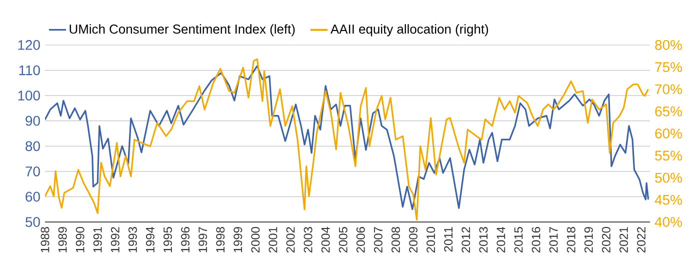 Image resolution: width=700 pixels, height=273 pixels. What do you see at coordinates (273, 240) in the screenshot?
I see `x-tick-label: 2001` at bounding box center [273, 240].